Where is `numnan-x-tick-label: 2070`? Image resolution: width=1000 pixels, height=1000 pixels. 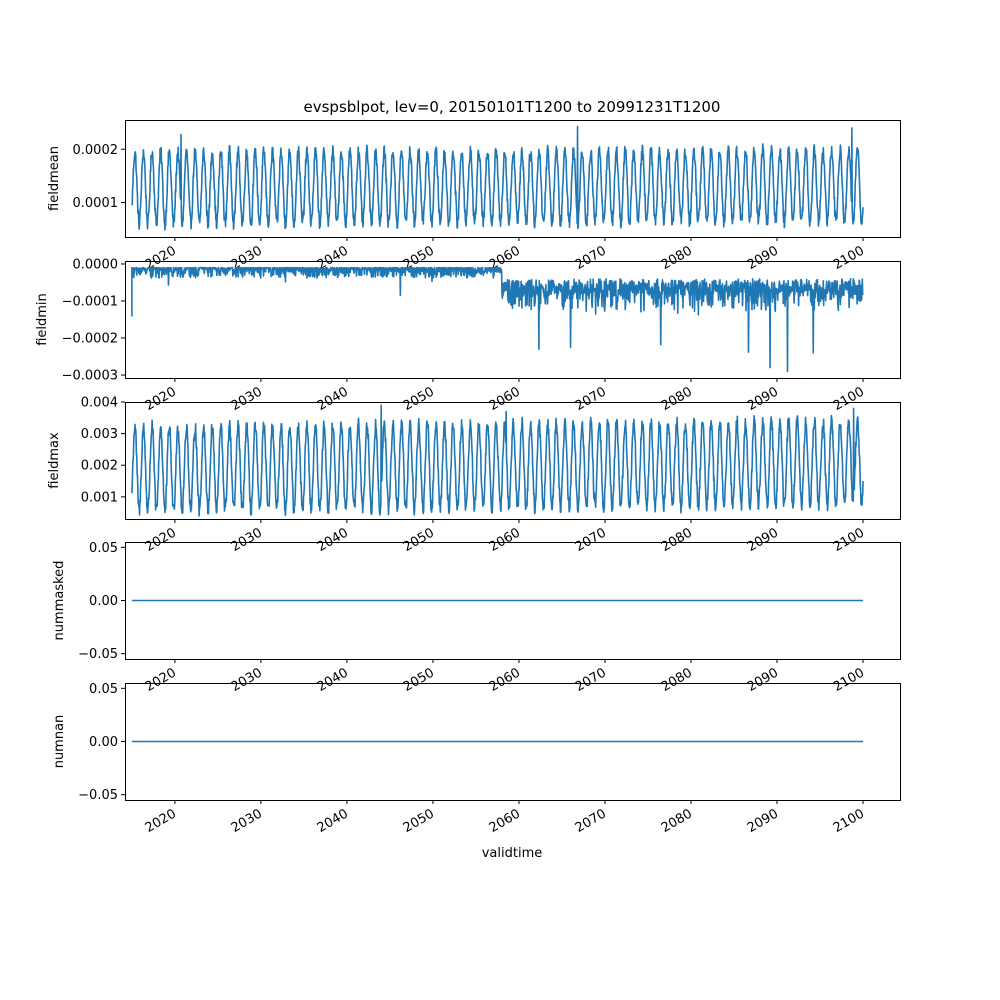
numnan-x-tick-label: 2070 is located at coordinates (591, 821).